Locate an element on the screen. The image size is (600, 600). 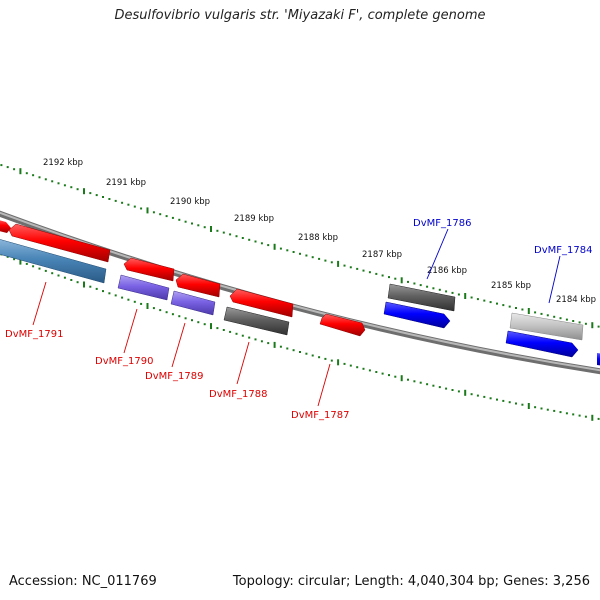
gene-label-dvmf-1787: DvMF_1787 is located at coordinates (320, 415).